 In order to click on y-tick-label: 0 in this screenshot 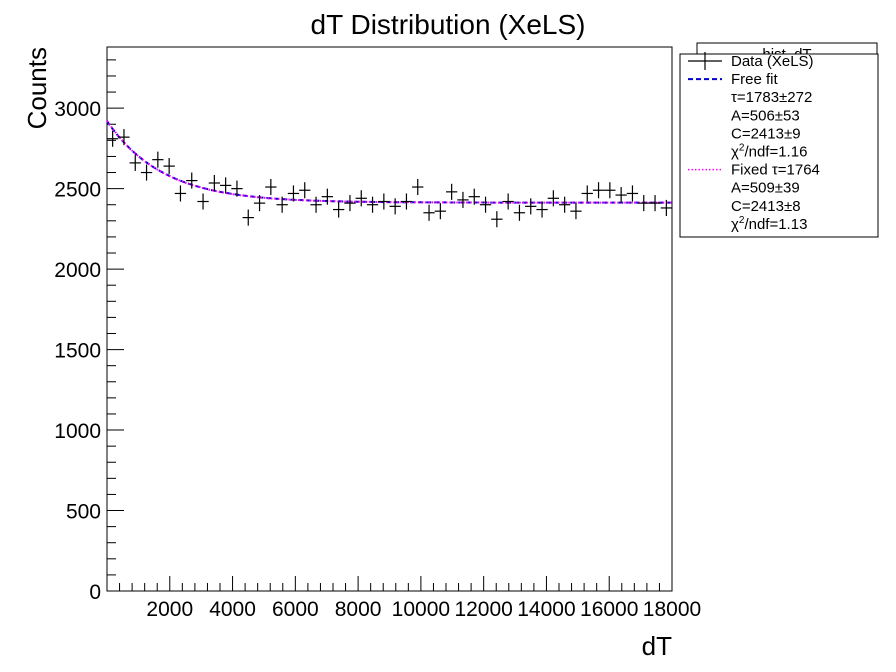, I will do `click(95, 592)`.